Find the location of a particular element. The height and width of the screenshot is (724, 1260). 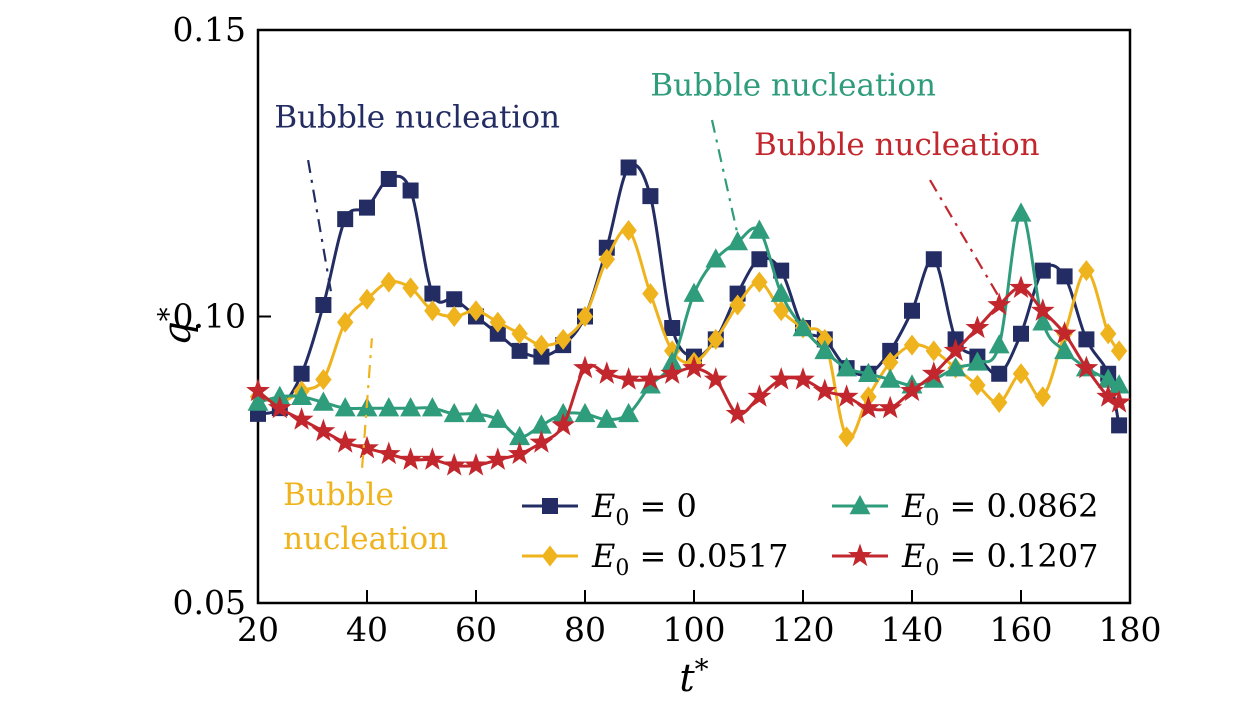

x-tick-label: 140 is located at coordinates (912, 629).